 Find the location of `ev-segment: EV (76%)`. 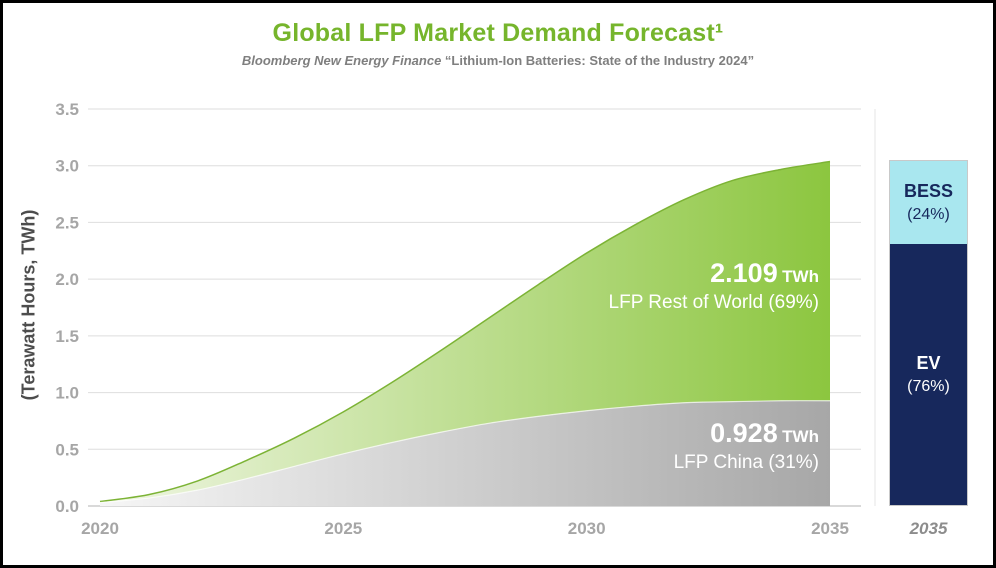

ev-segment: EV (76%) is located at coordinates (928, 374).